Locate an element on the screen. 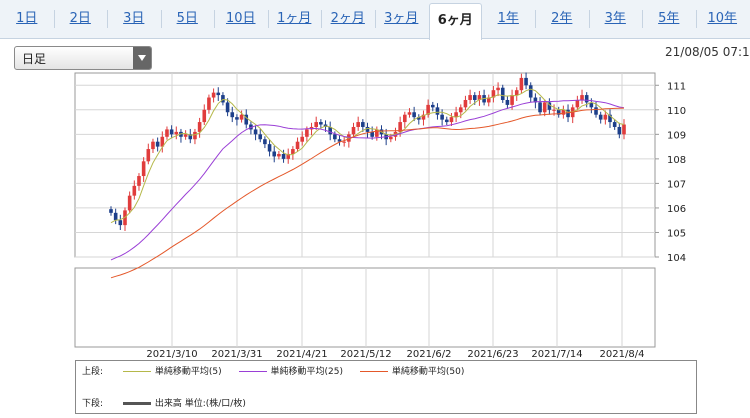 Image resolution: width=750 pixels, height=418 pixels. legend-volume-label: 出来高 単位:(株/口/枚) is located at coordinates (200, 404).